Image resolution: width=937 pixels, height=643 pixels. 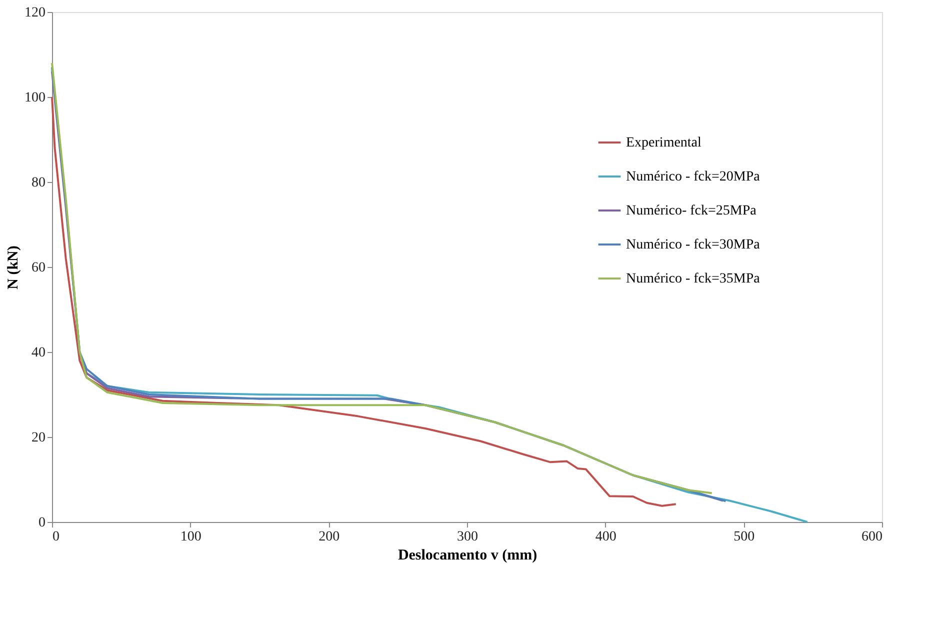 What do you see at coordinates (14, 268) in the screenshot?
I see `y-axis-title: N (kN)` at bounding box center [14, 268].